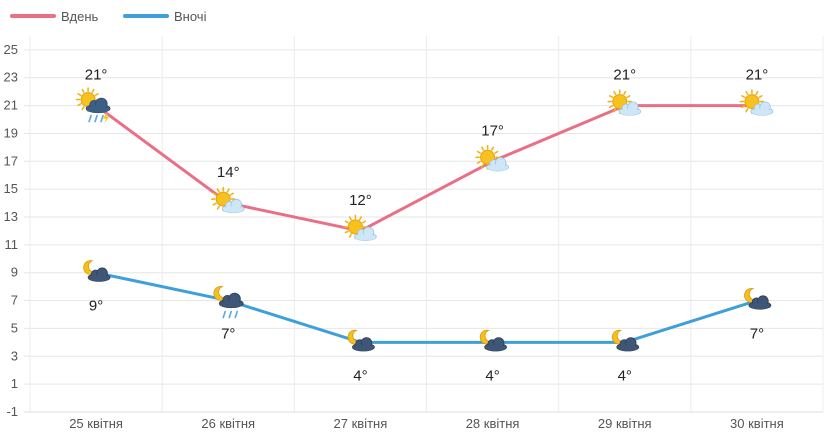 The height and width of the screenshot is (436, 829). Describe the element at coordinates (11, 49) in the screenshot. I see `y-tick-label: 25` at that location.